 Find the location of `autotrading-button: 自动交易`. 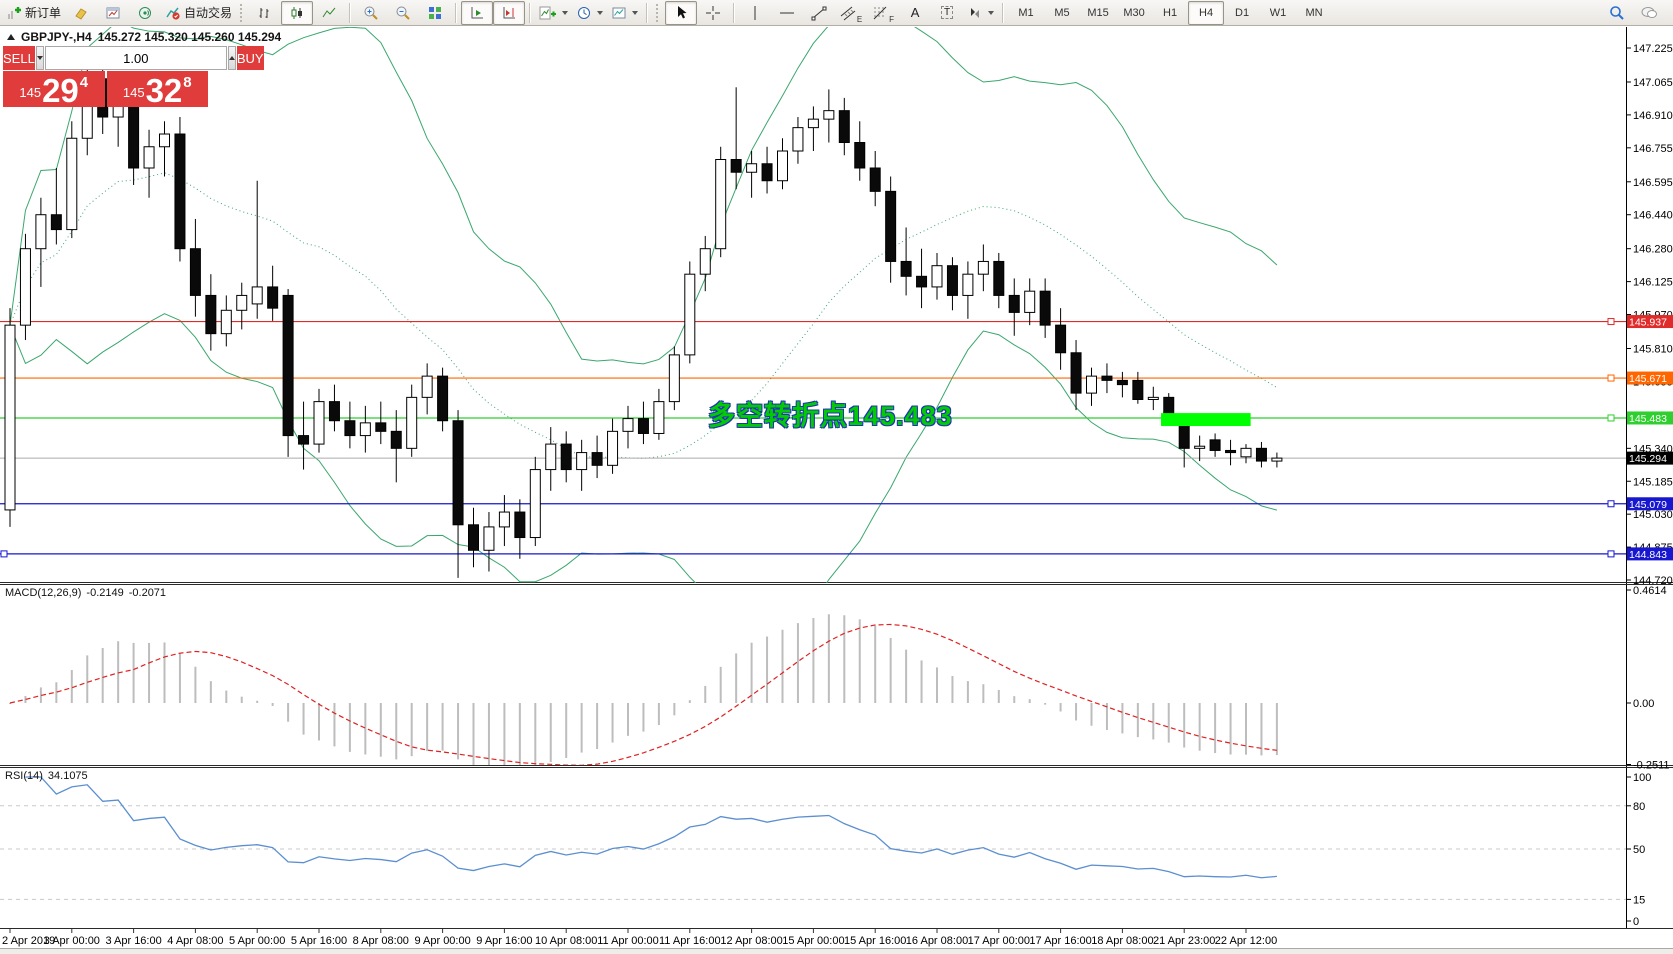

autotrading-button: 自动交易 is located at coordinates (198, 13).